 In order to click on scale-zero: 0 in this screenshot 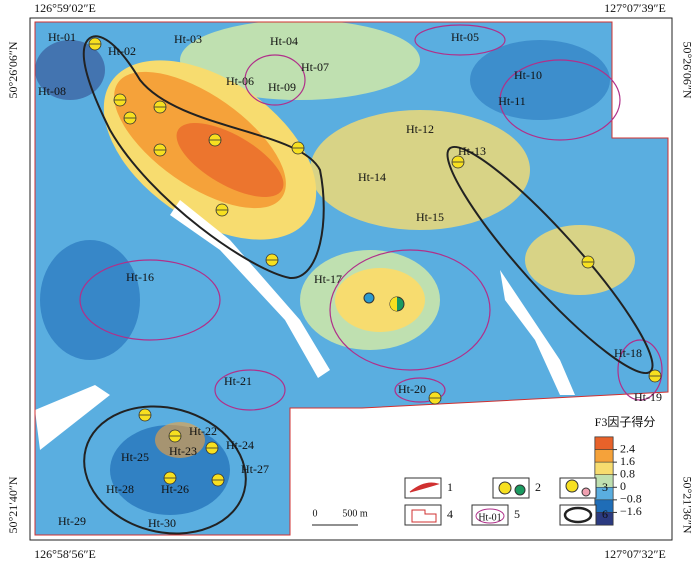, I will do `click(315, 513)`.